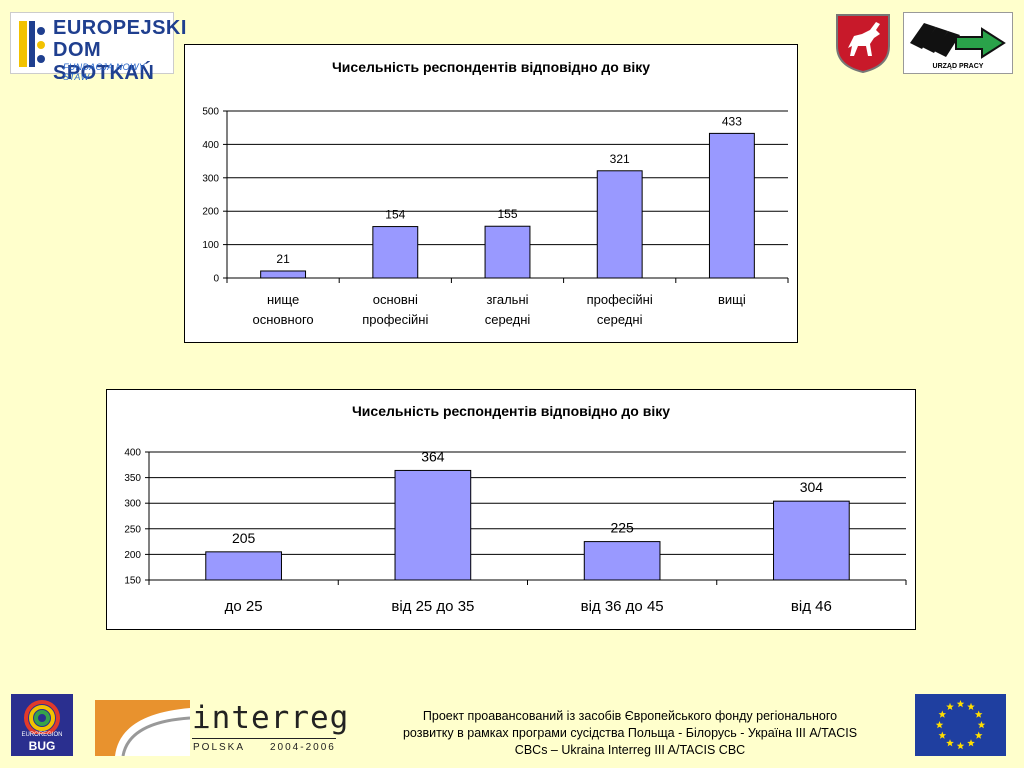 Image resolution: width=1024 pixels, height=768 pixels. Describe the element at coordinates (395, 299) in the screenshot. I see `category-label: основні` at that location.